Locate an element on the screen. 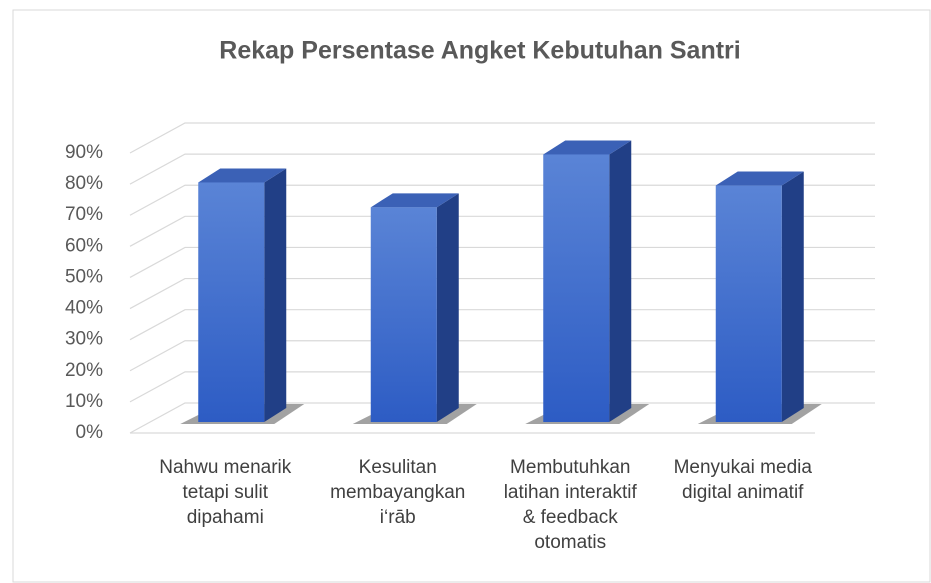 The height and width of the screenshot is (583, 931). y-tick-label: 90% is located at coordinates (84, 152).